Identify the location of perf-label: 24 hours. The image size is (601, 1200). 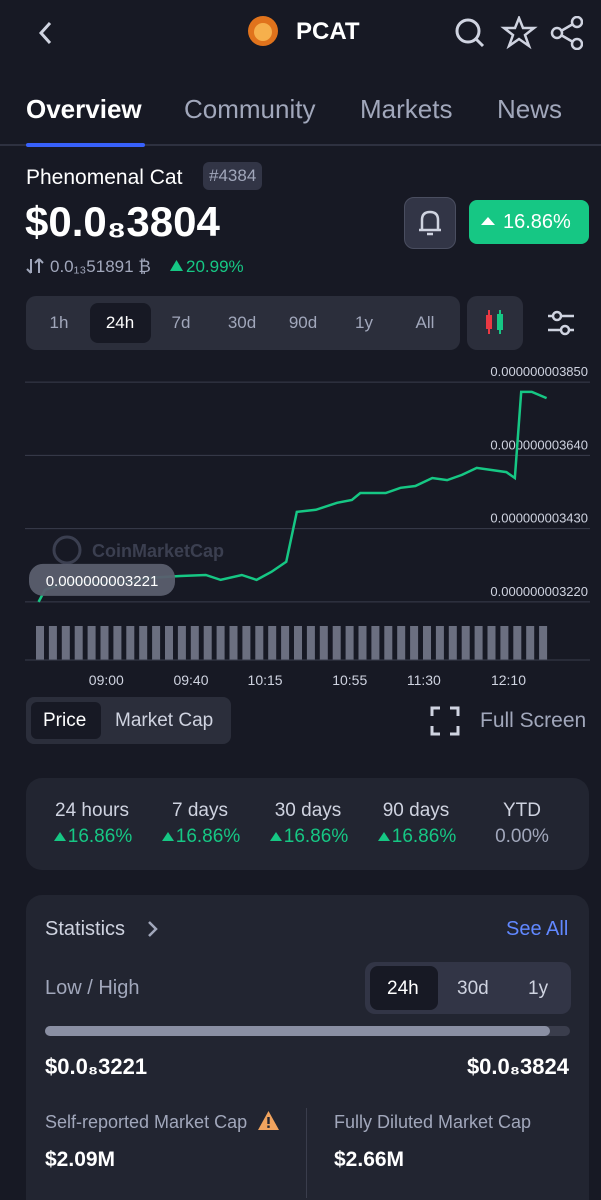
(92, 810).